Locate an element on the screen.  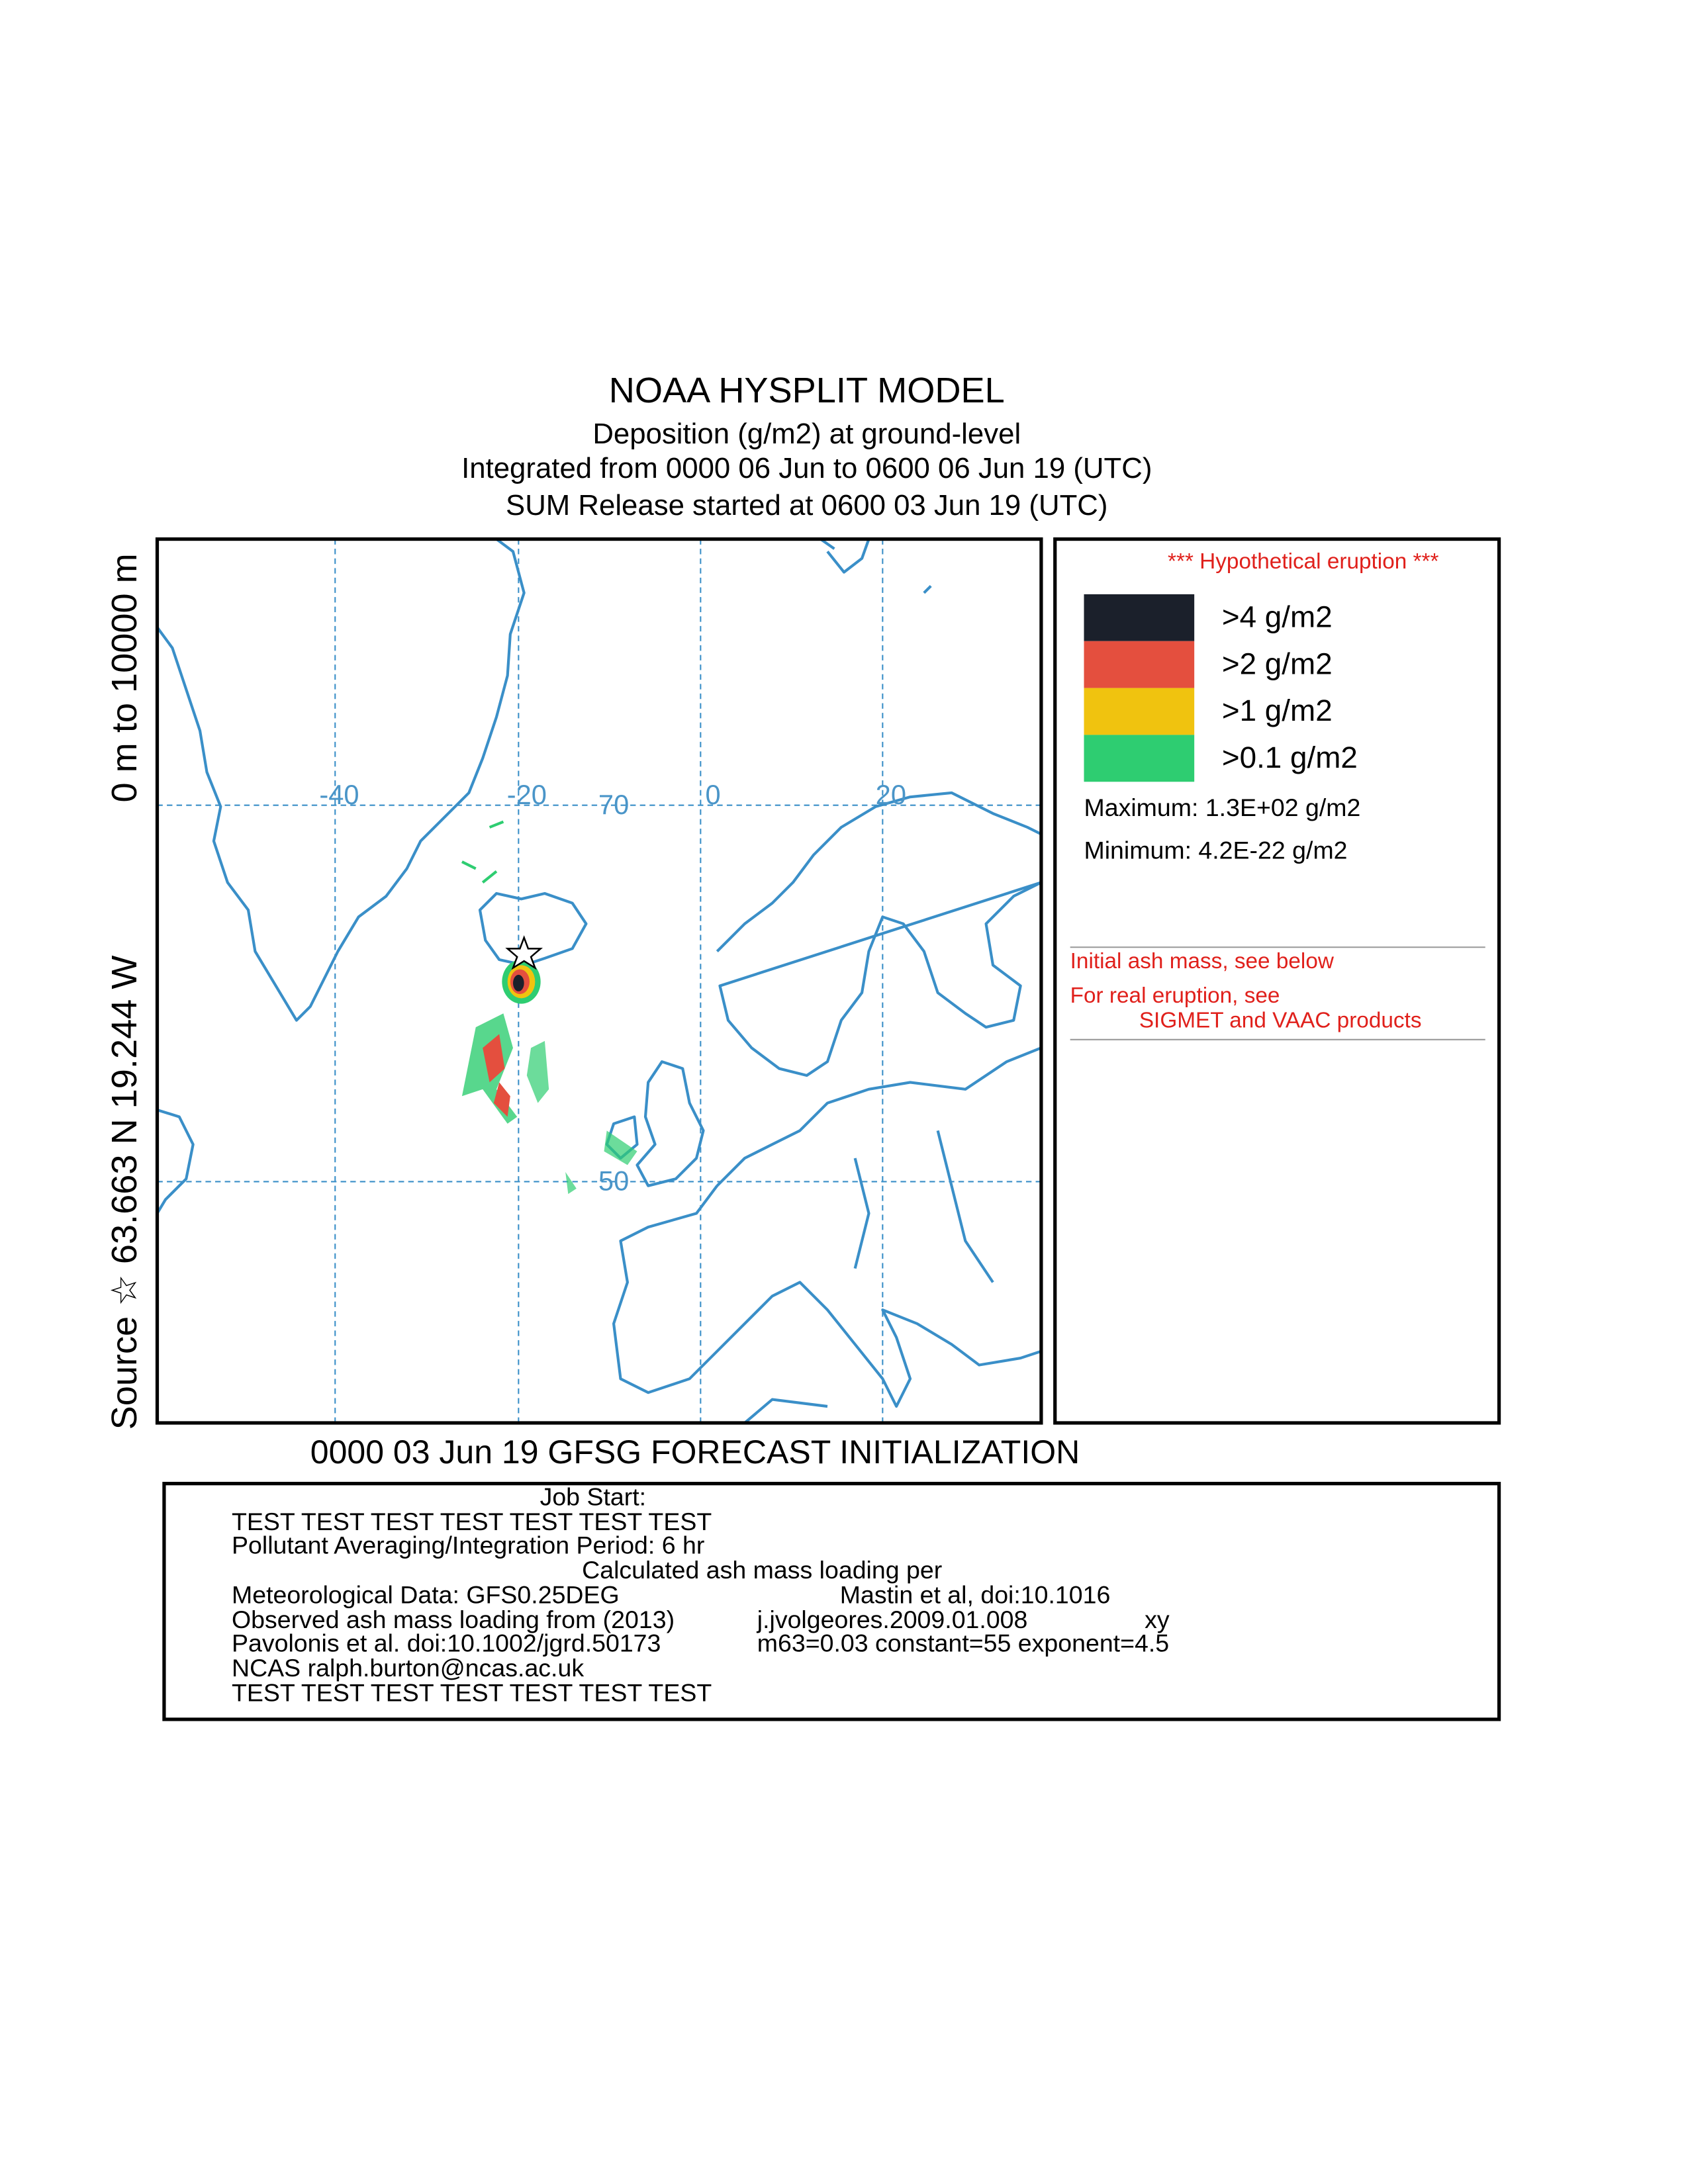
info-line: Calculated ash mass loading per is located at coordinates (762, 1570).